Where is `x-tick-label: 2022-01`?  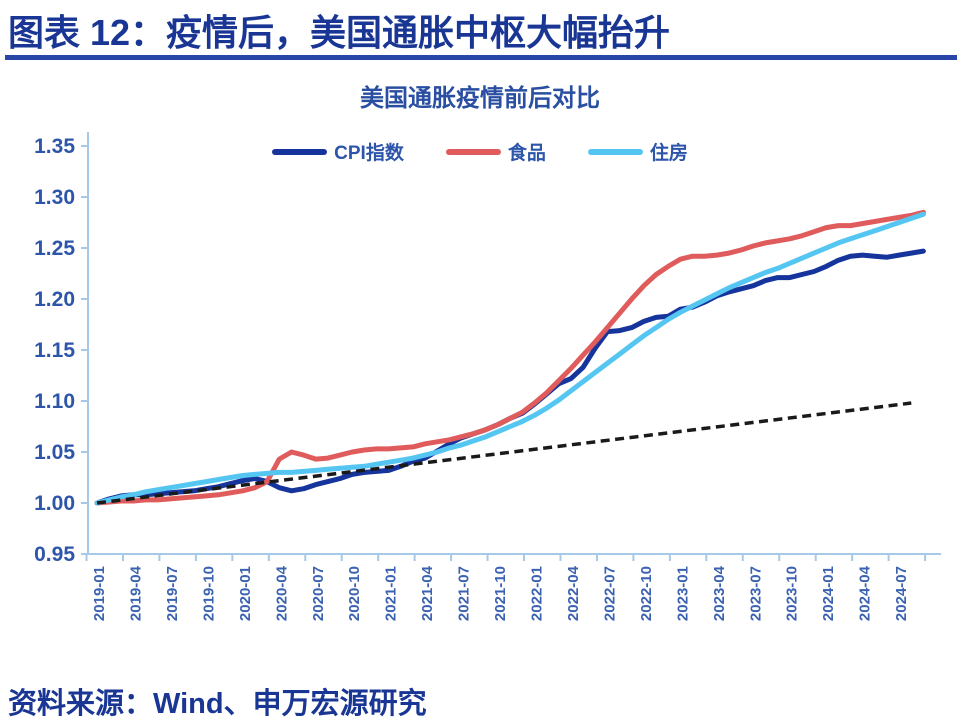 x-tick-label: 2022-01 is located at coordinates (537, 593).